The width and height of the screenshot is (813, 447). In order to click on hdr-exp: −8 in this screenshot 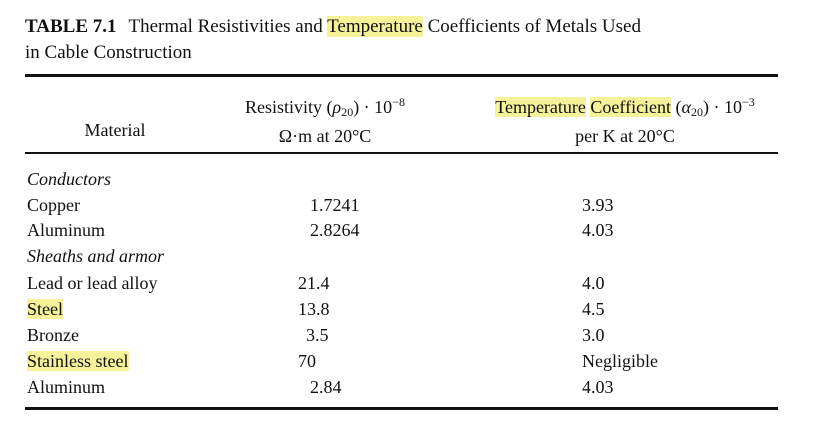, I will do `click(398, 102)`.